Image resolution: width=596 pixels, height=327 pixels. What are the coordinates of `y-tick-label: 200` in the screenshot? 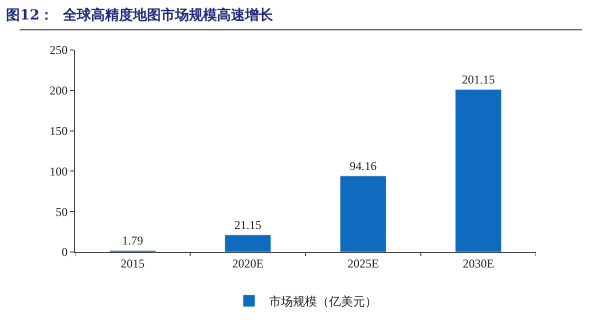 It's located at (59, 91).